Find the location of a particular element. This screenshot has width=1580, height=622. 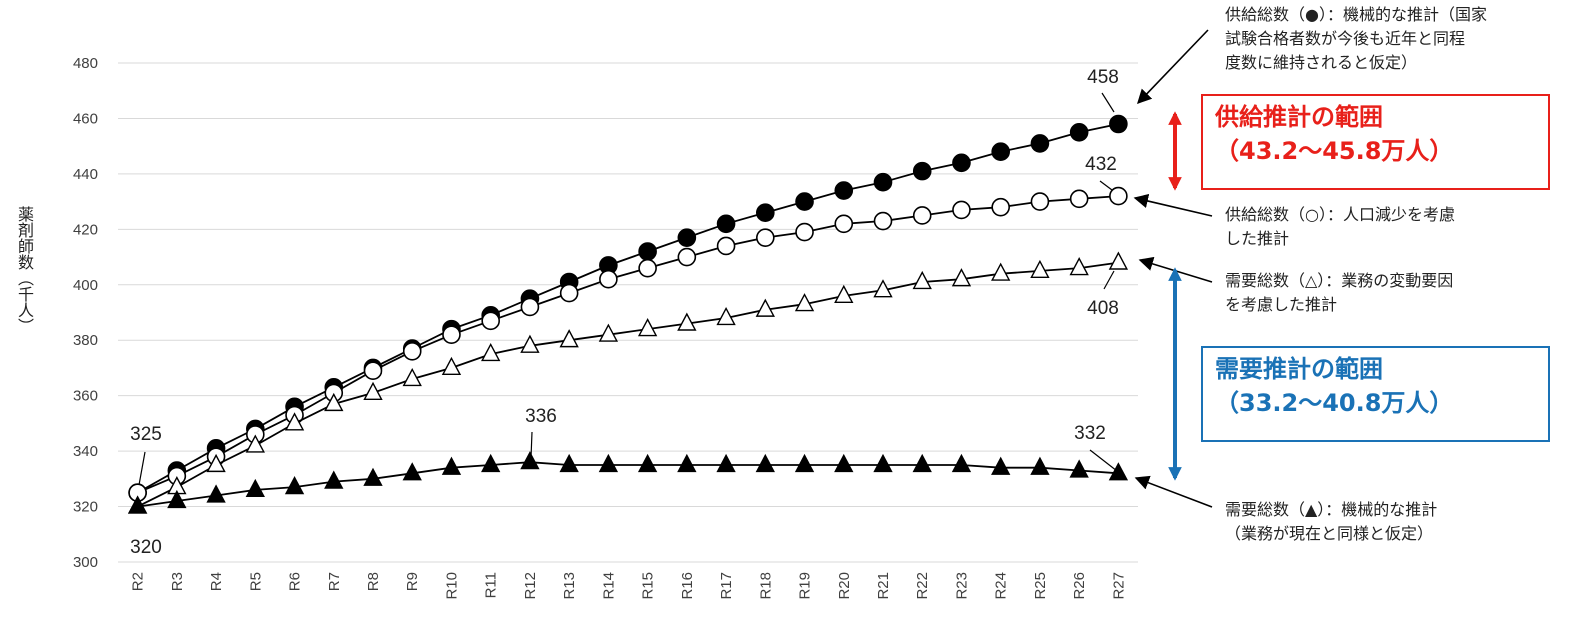

x-tick-label: R14 is located at coordinates (608, 586).